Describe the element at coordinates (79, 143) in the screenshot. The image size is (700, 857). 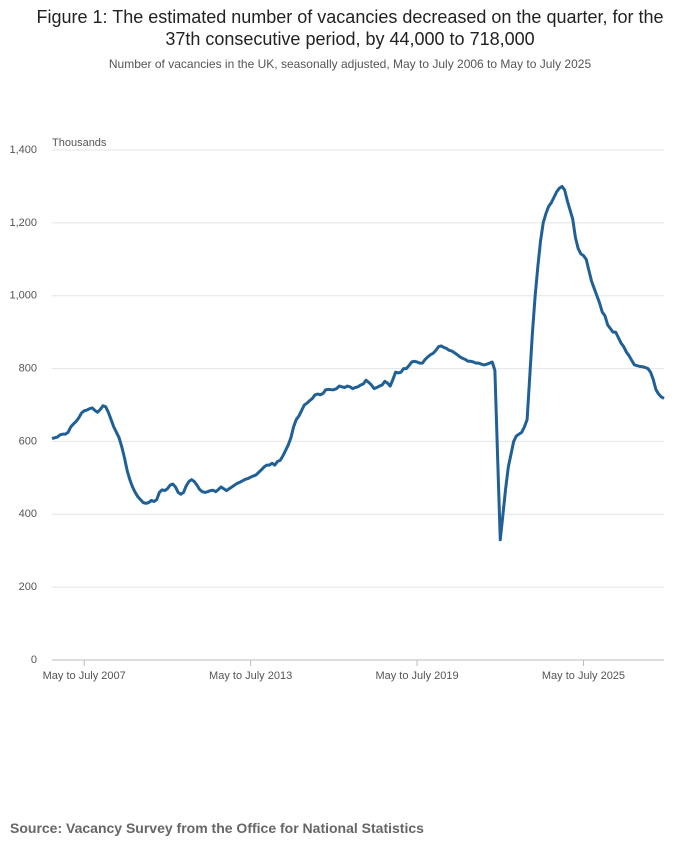
I see `y-axis-label: Thousands` at that location.